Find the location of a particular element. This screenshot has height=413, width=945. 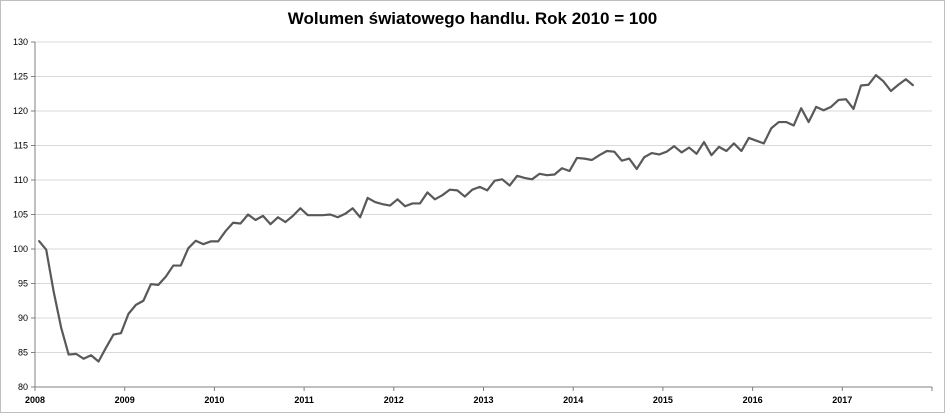

x-tick-label: 2015 is located at coordinates (663, 400).